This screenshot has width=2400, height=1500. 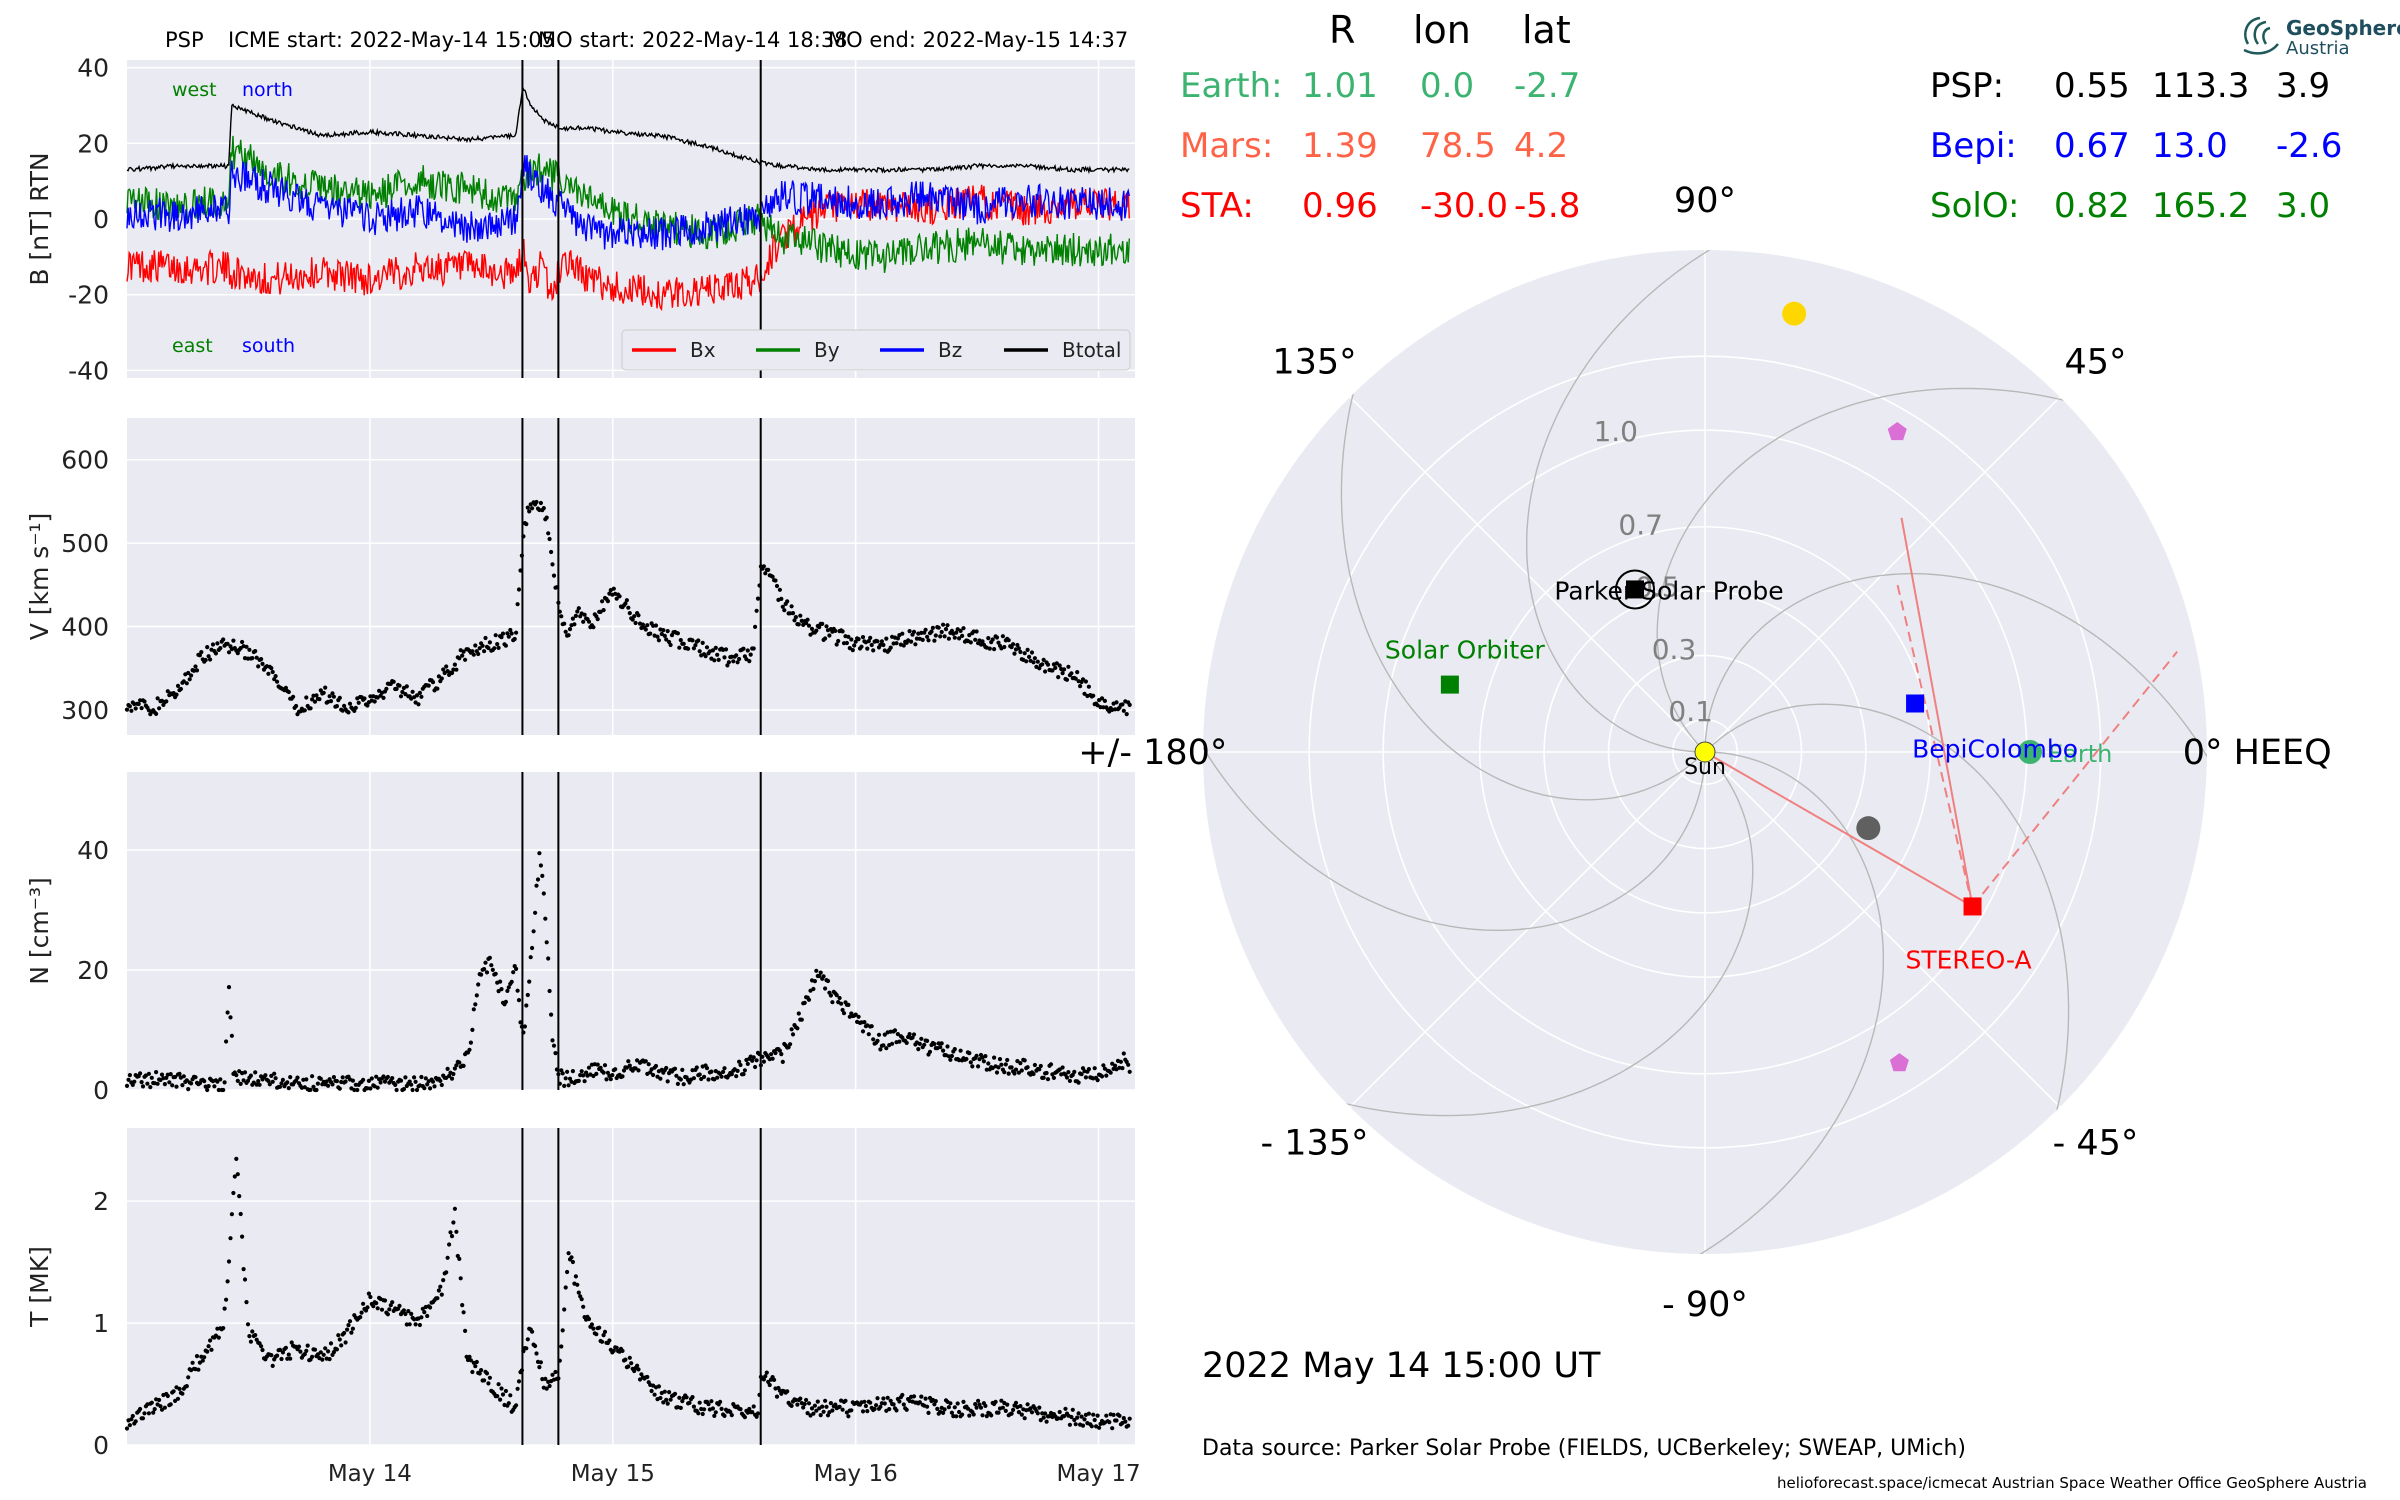 What do you see at coordinates (1465, 650) in the screenshot?
I see `body-label-solar-orbiter: Solar Orbiter` at bounding box center [1465, 650].